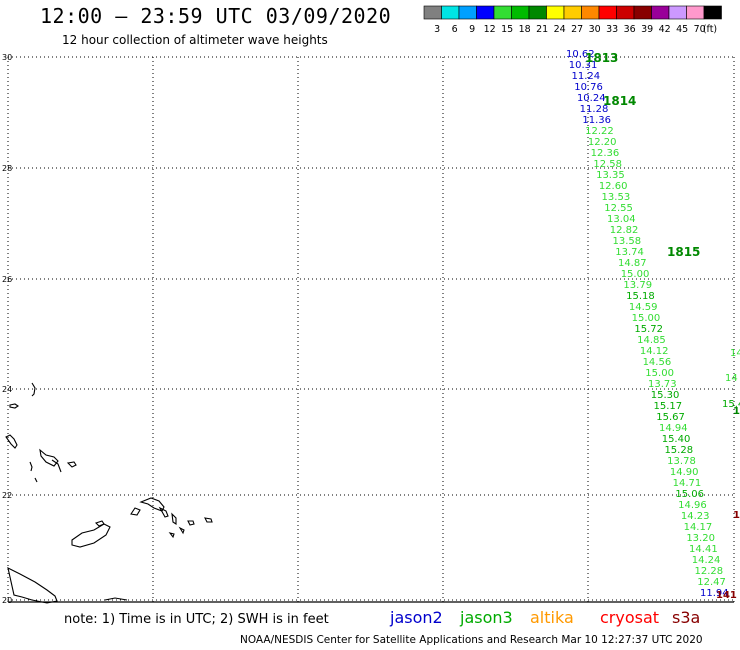 The image size is (740, 650). I want to click on lat-label: 24, so click(7, 389).